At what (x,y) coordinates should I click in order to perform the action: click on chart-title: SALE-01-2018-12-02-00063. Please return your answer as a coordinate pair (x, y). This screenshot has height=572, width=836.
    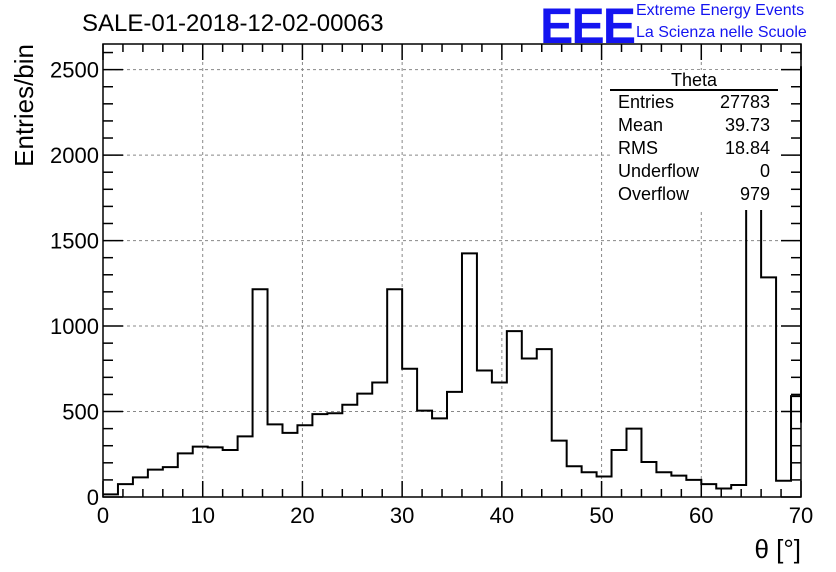
    Looking at the image, I should click on (233, 23).